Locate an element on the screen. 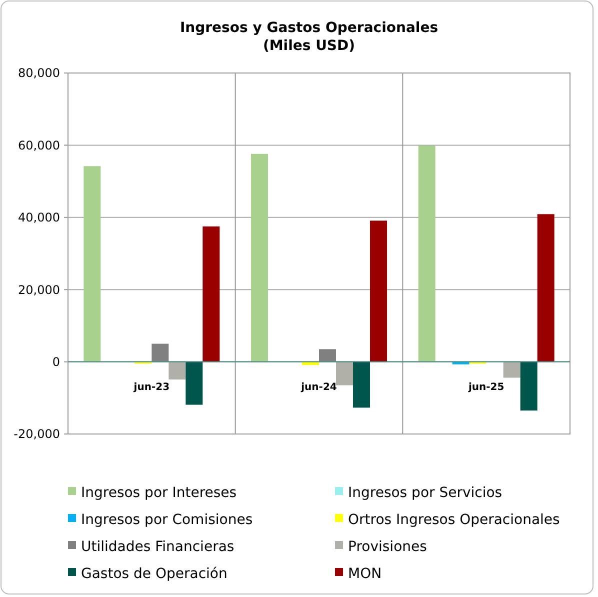 This screenshot has width=598, height=597. x-tick-label: jun-23 is located at coordinates (151, 387).